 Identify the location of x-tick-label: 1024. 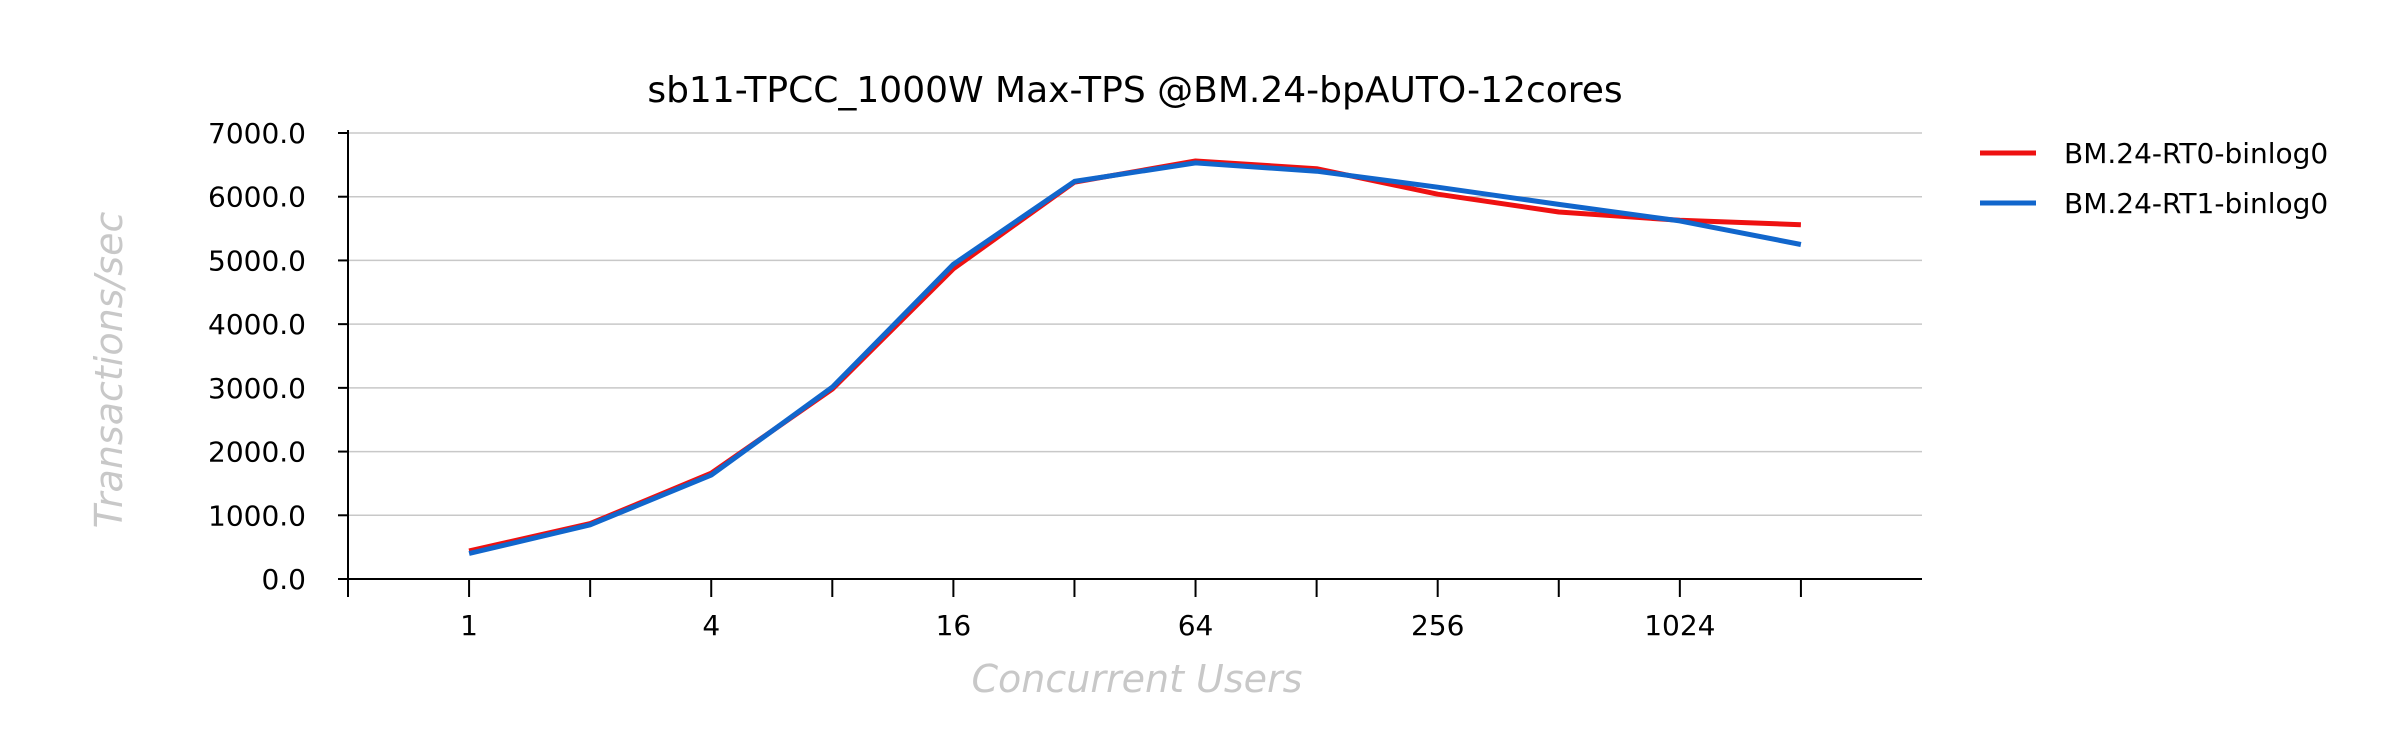
(1679, 625).